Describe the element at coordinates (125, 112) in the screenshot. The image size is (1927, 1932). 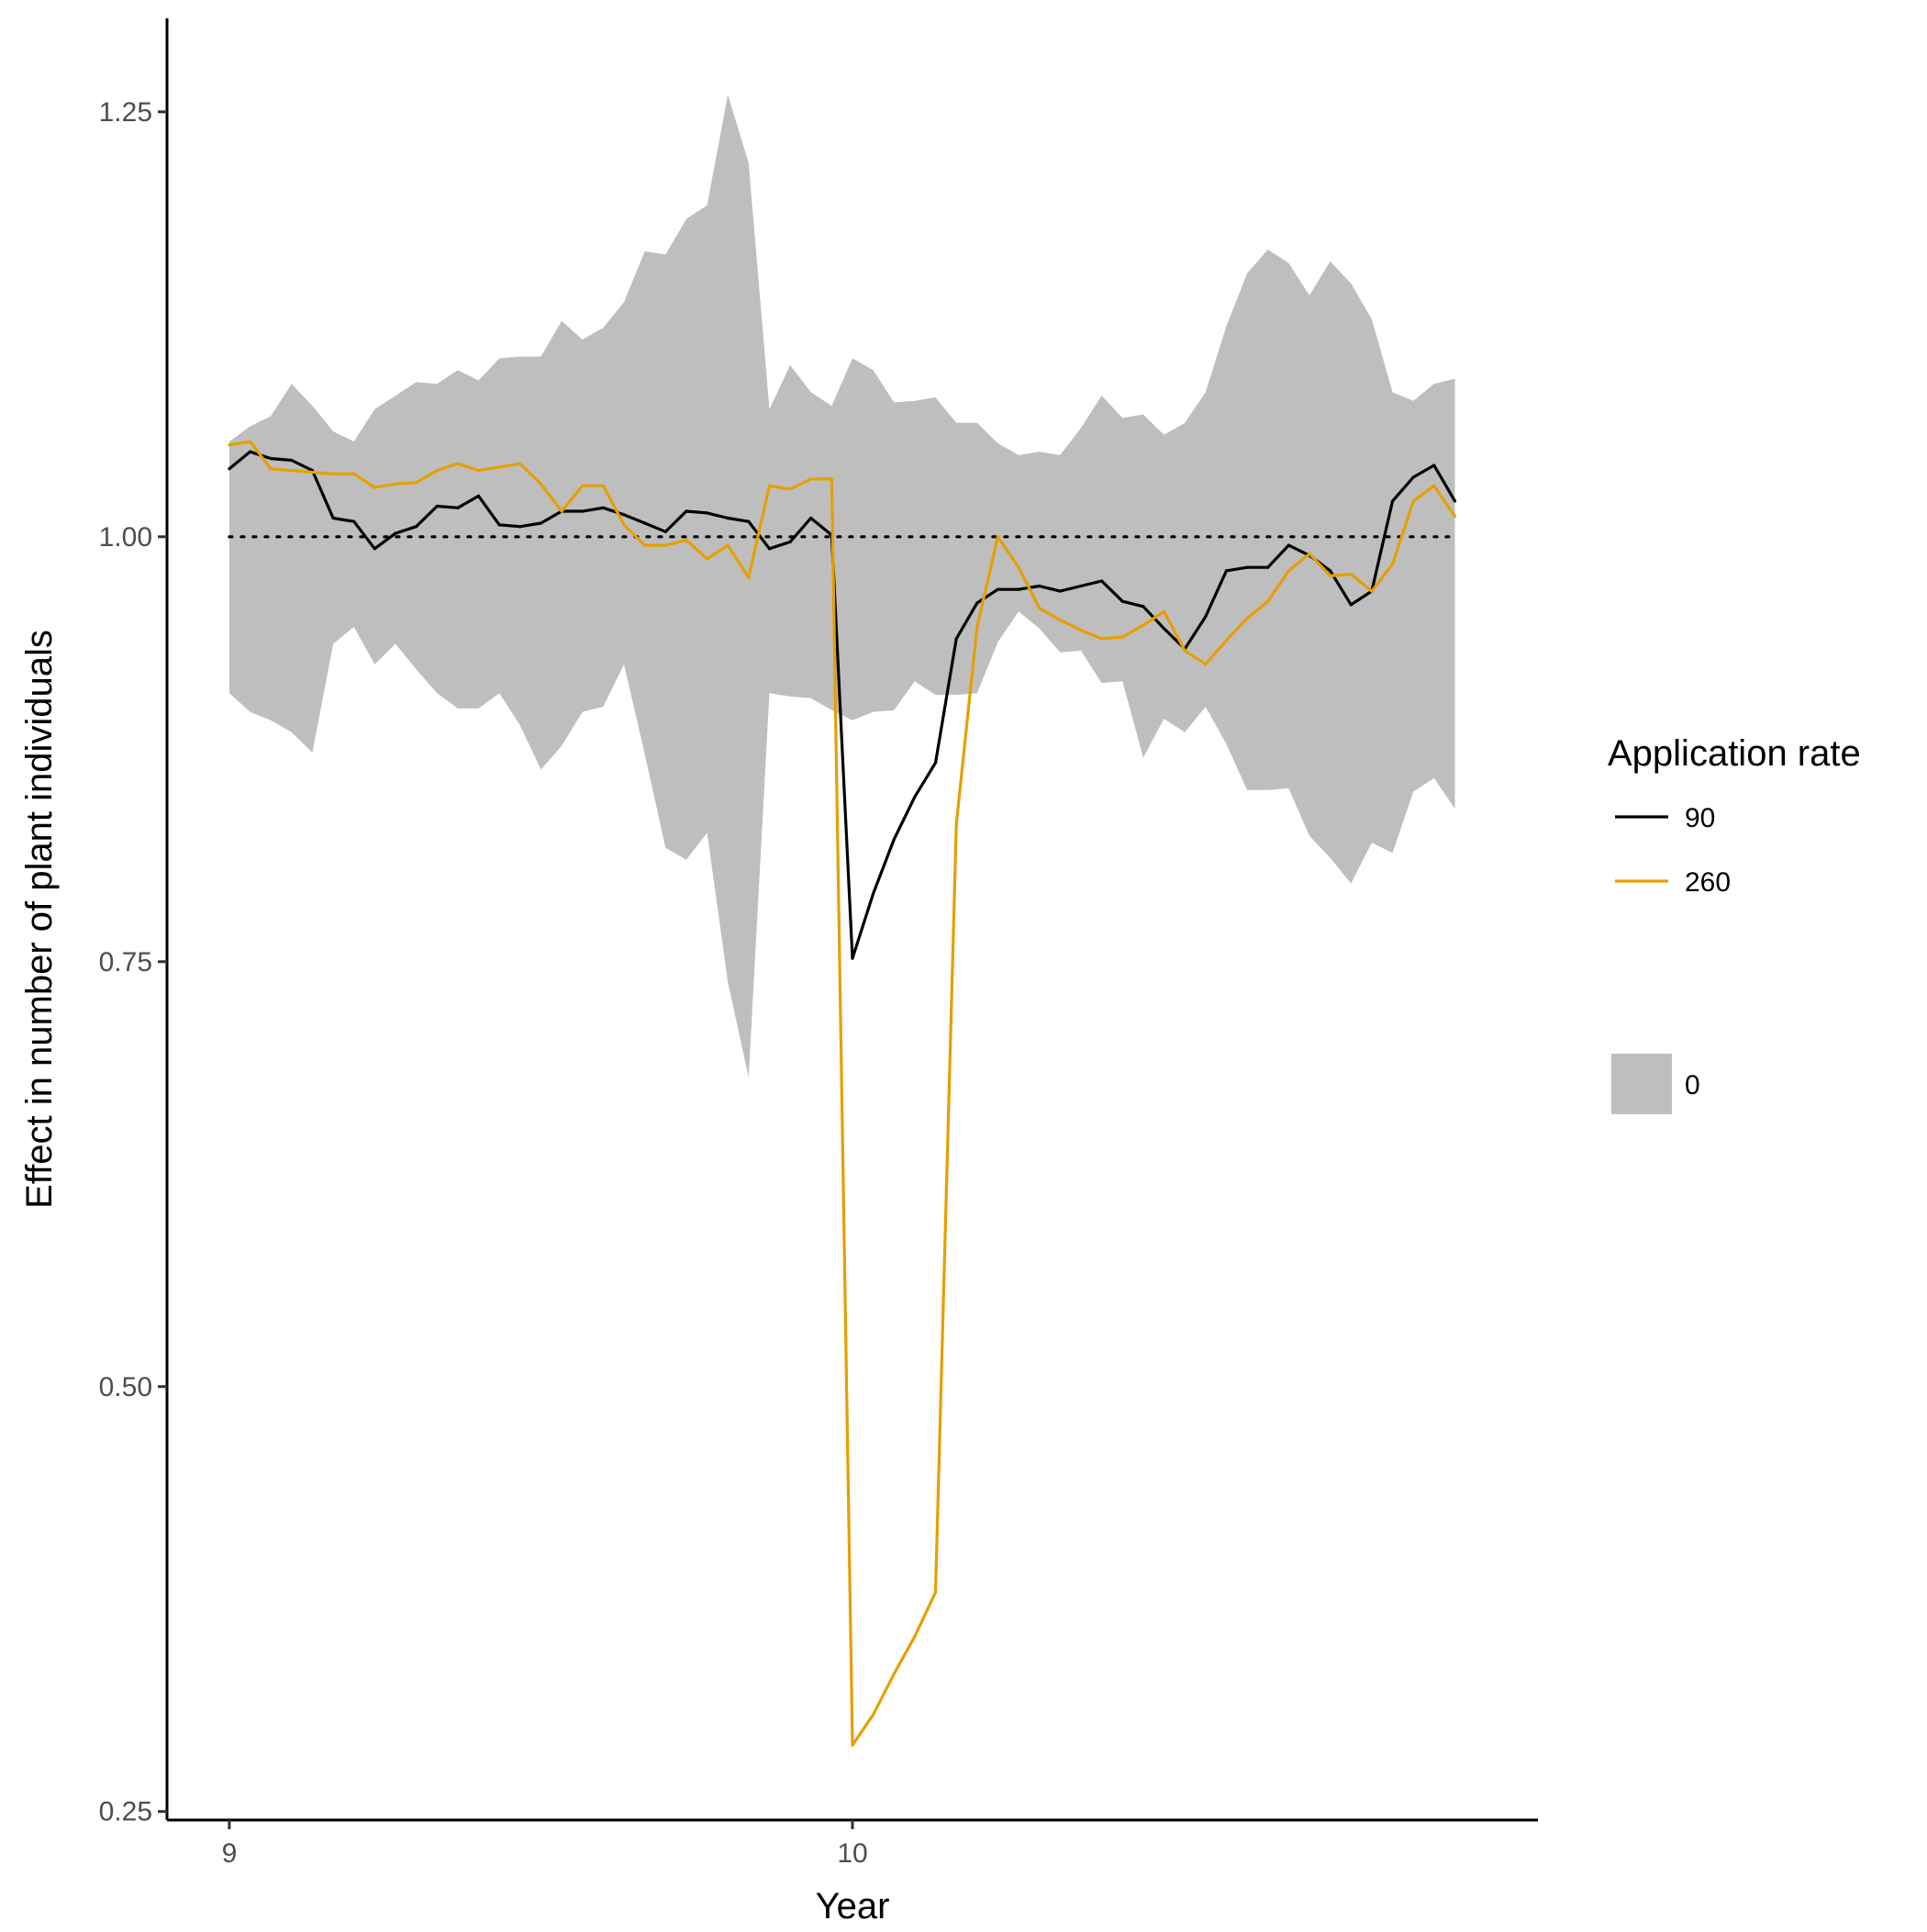
I see `y-tick-label: 1.25` at that location.